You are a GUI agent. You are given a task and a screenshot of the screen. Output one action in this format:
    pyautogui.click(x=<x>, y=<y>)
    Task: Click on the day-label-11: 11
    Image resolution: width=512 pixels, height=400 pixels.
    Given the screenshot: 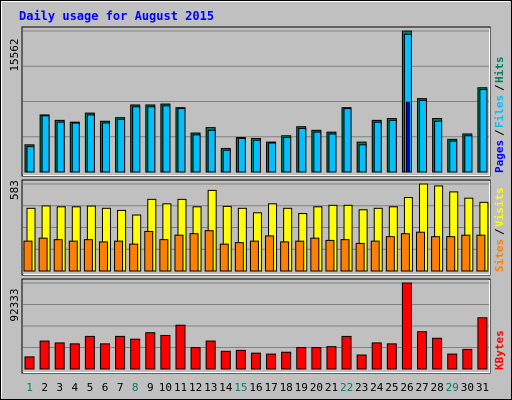 What is the action you would take?
    pyautogui.click(x=180, y=387)
    